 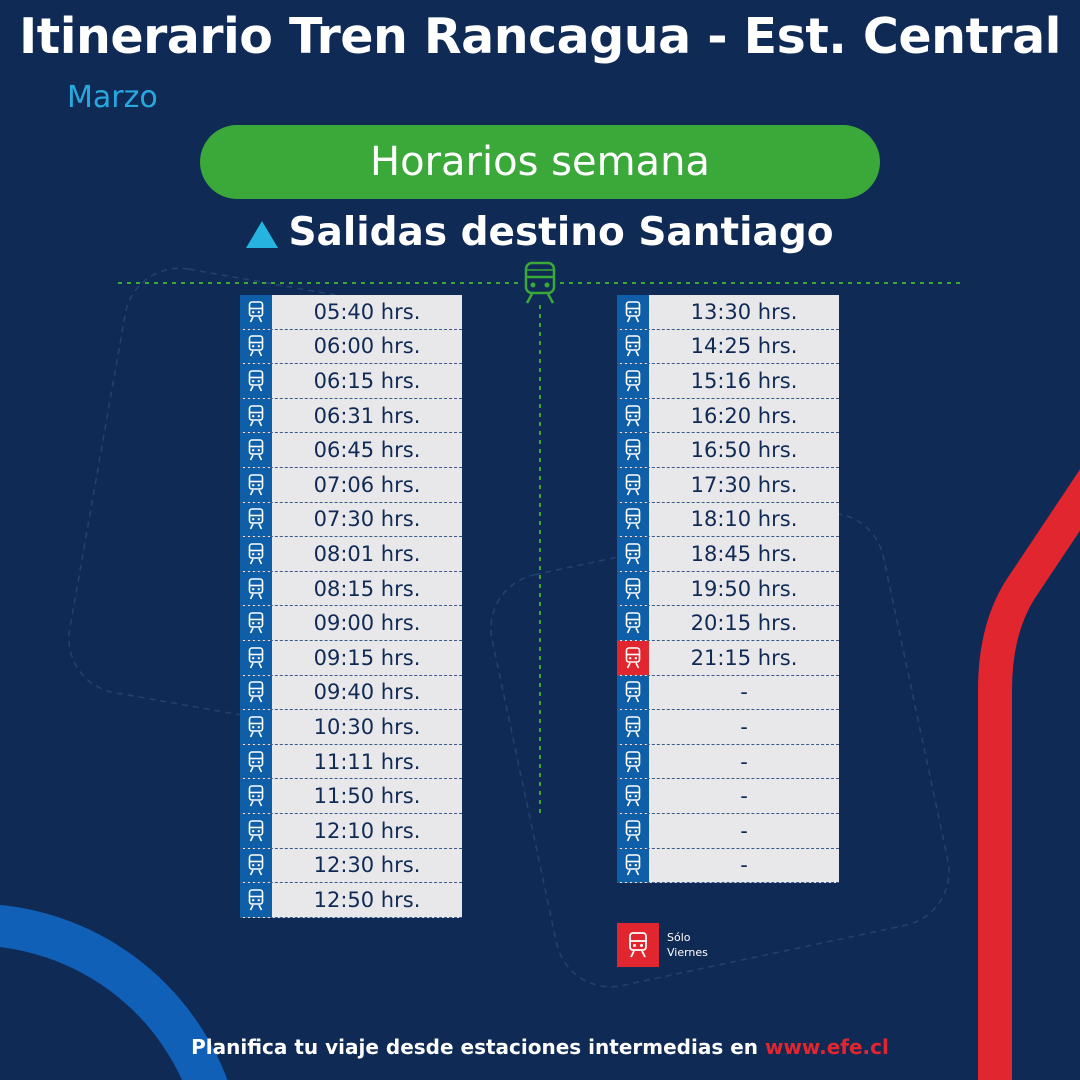 I want to click on schedule-row: 12:10 hrs., so click(x=351, y=831).